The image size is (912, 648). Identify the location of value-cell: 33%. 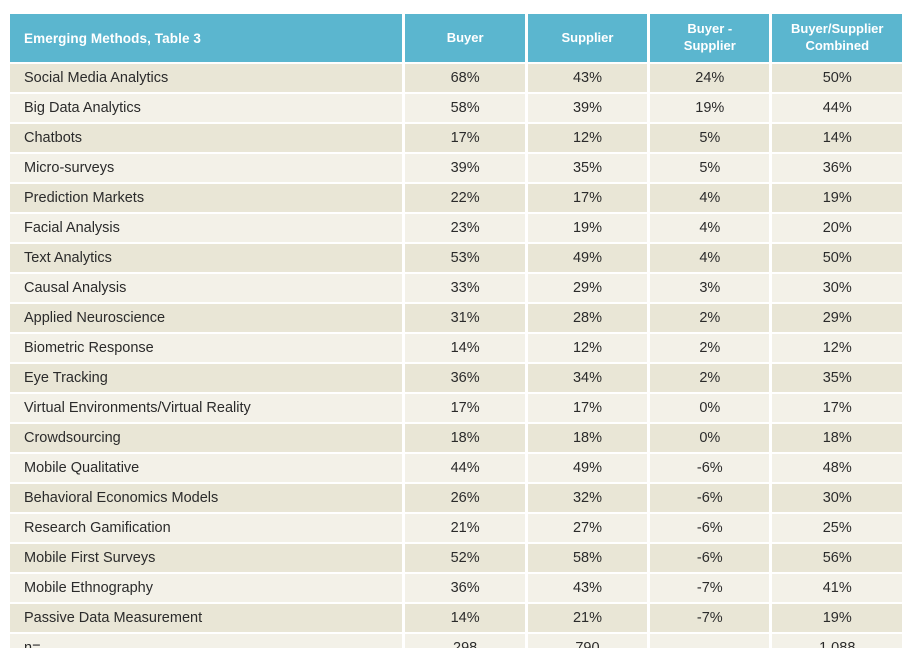
(465, 288).